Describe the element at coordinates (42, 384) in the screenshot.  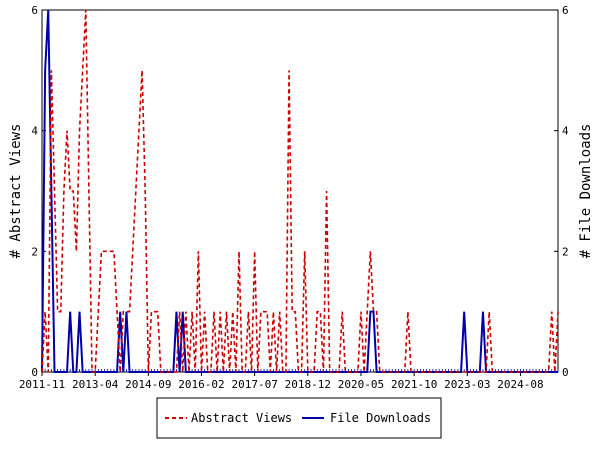
I see `x-tick-label: 2011-11` at that location.